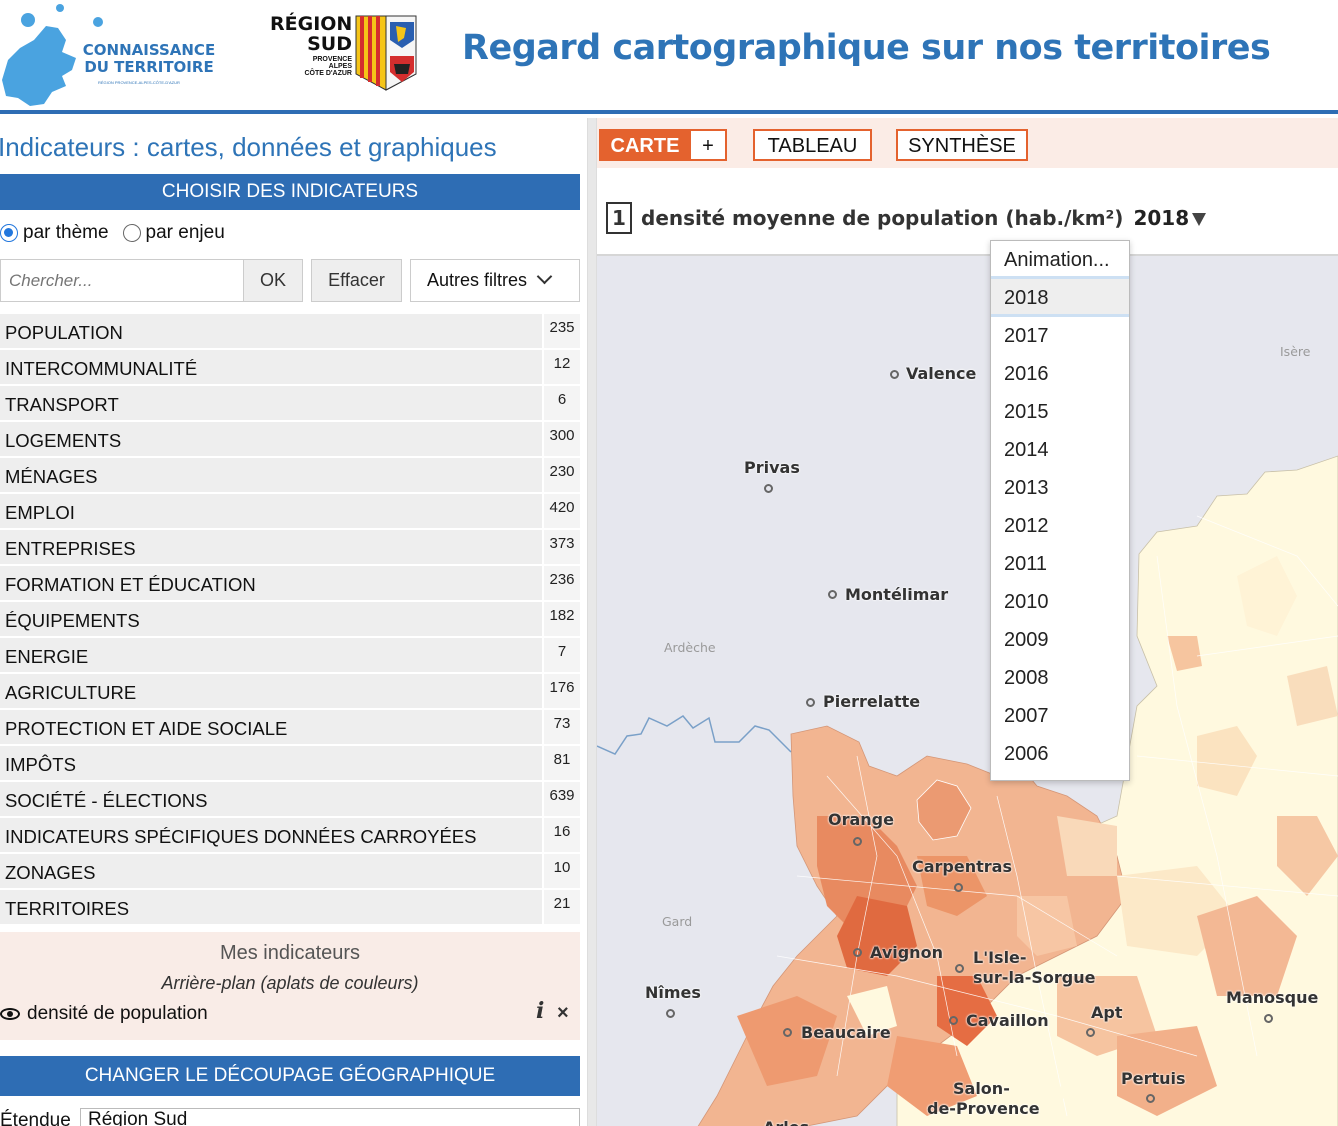 This screenshot has height=1126, width=1338. What do you see at coordinates (329, 44) in the screenshot?
I see `region-sud-line-2: SUD` at bounding box center [329, 44].